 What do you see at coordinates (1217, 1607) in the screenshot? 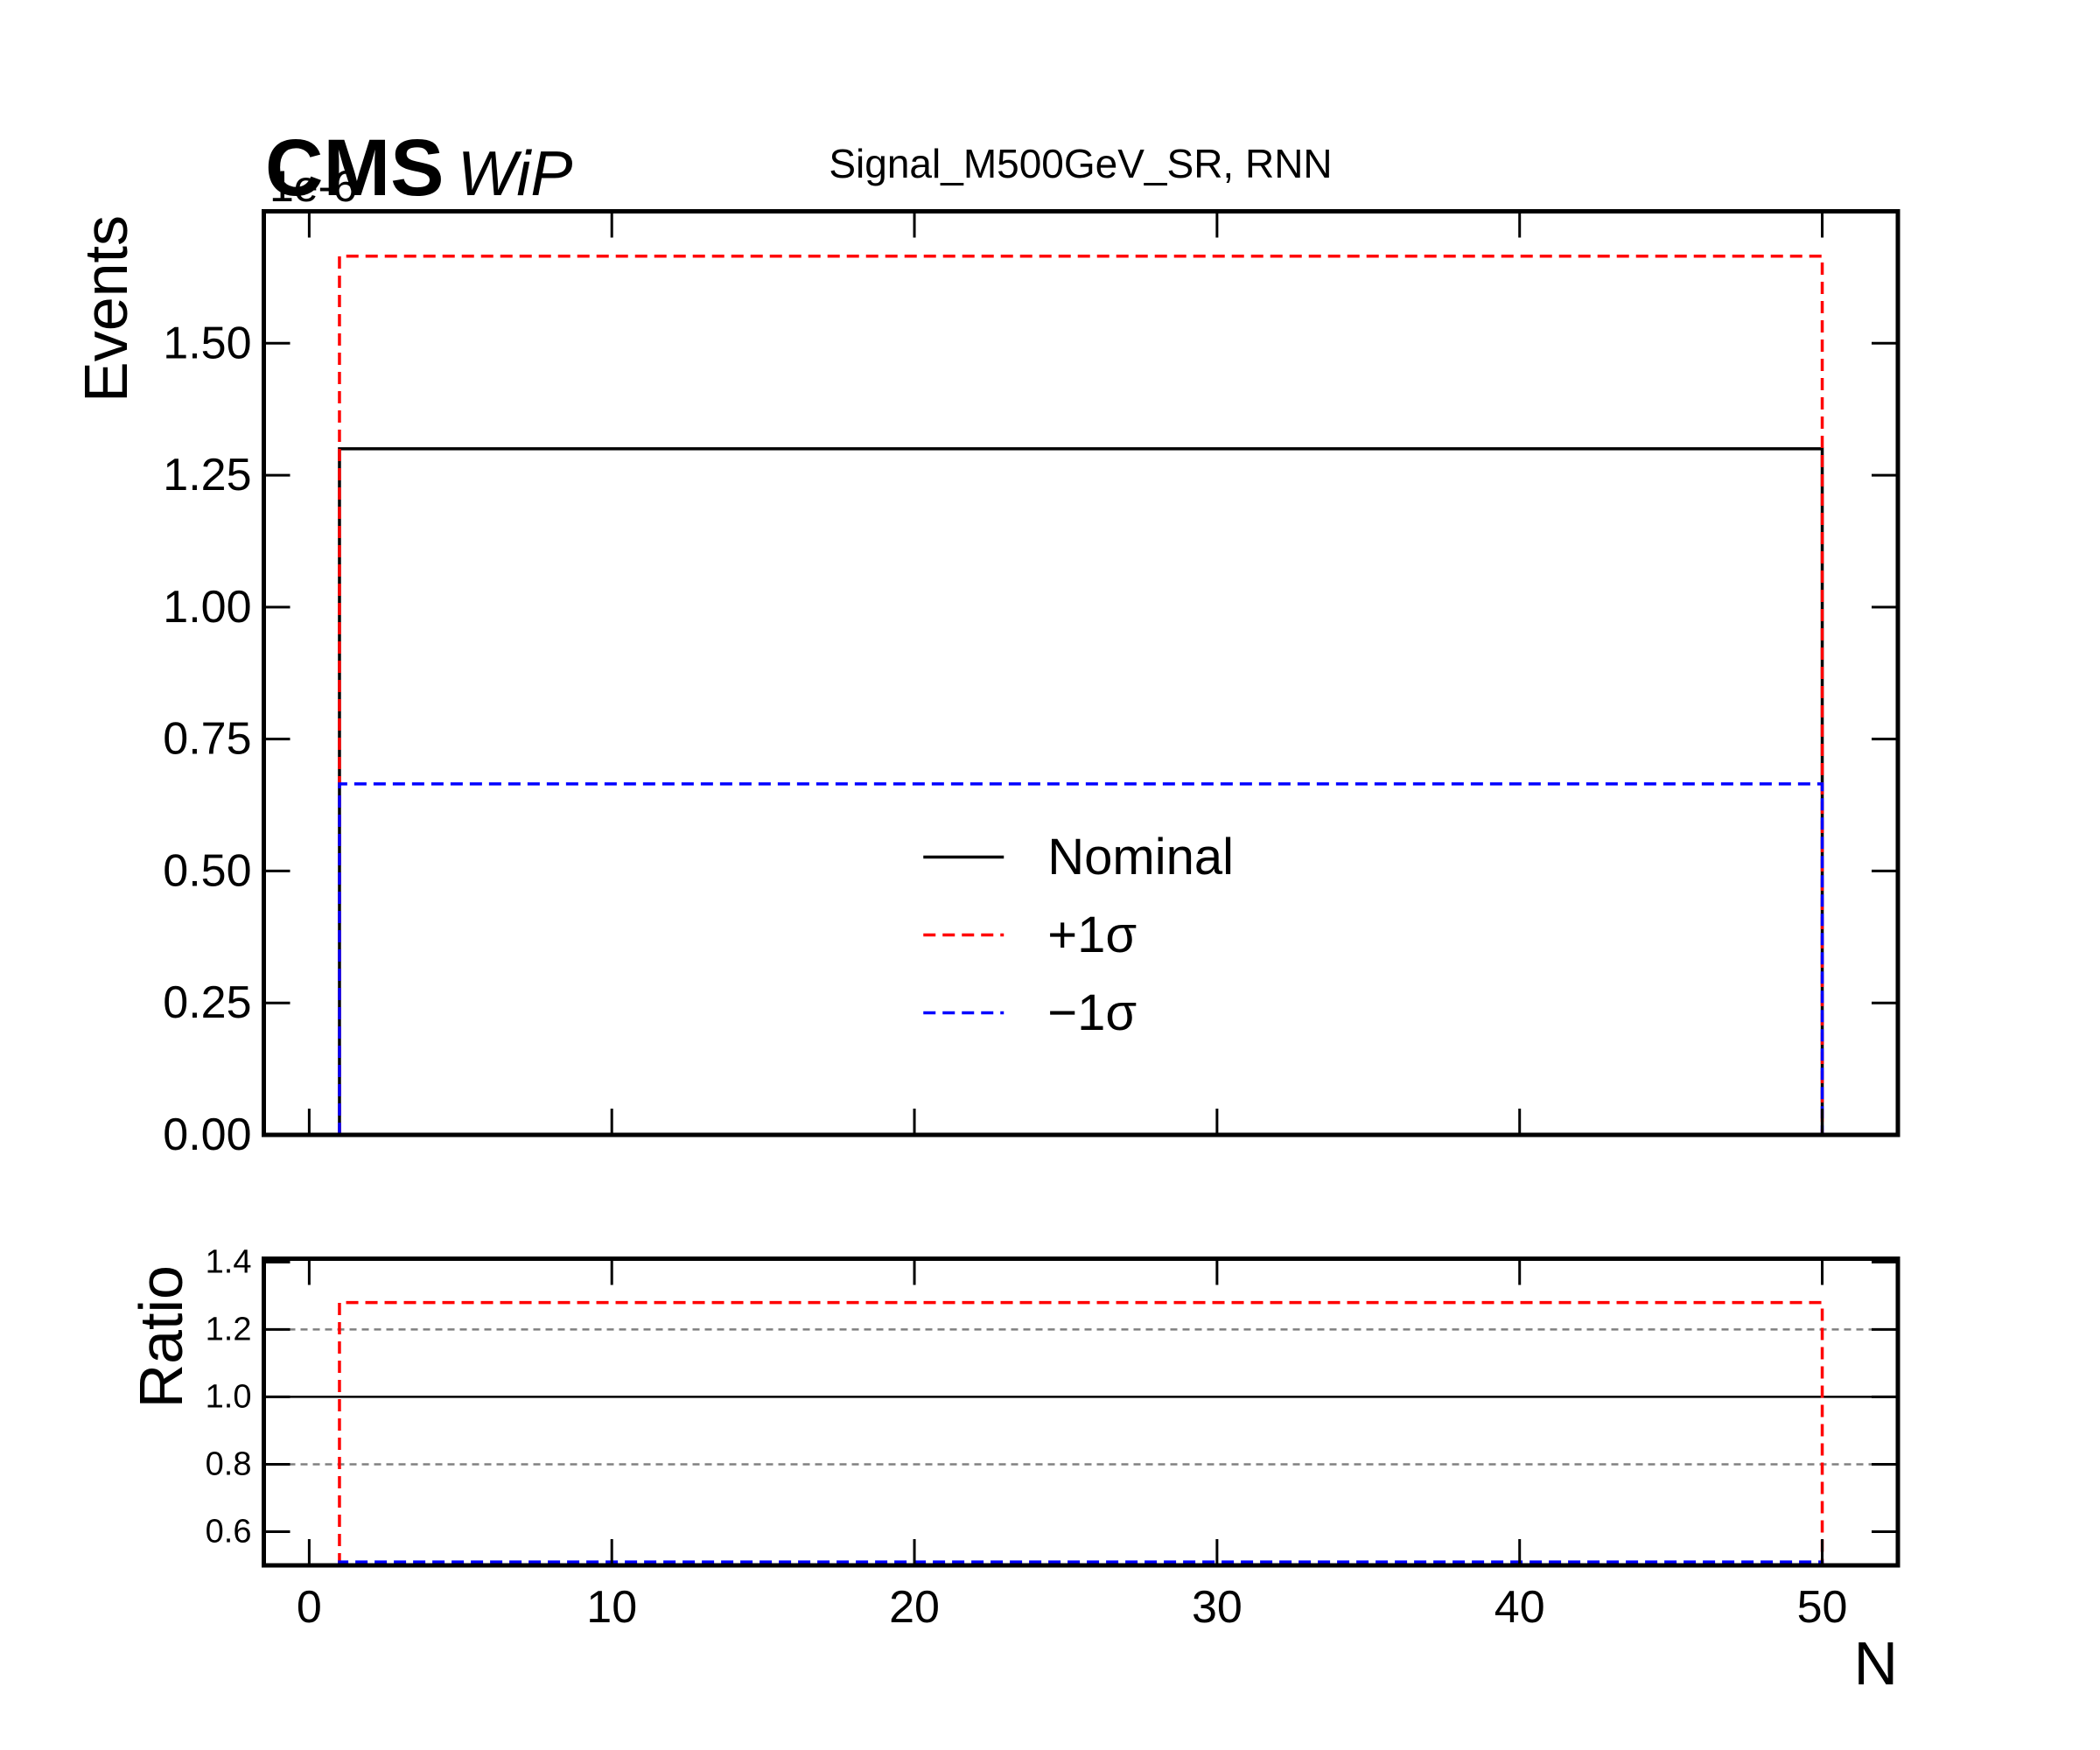
I see `x-tick-label: 30` at bounding box center [1217, 1607].